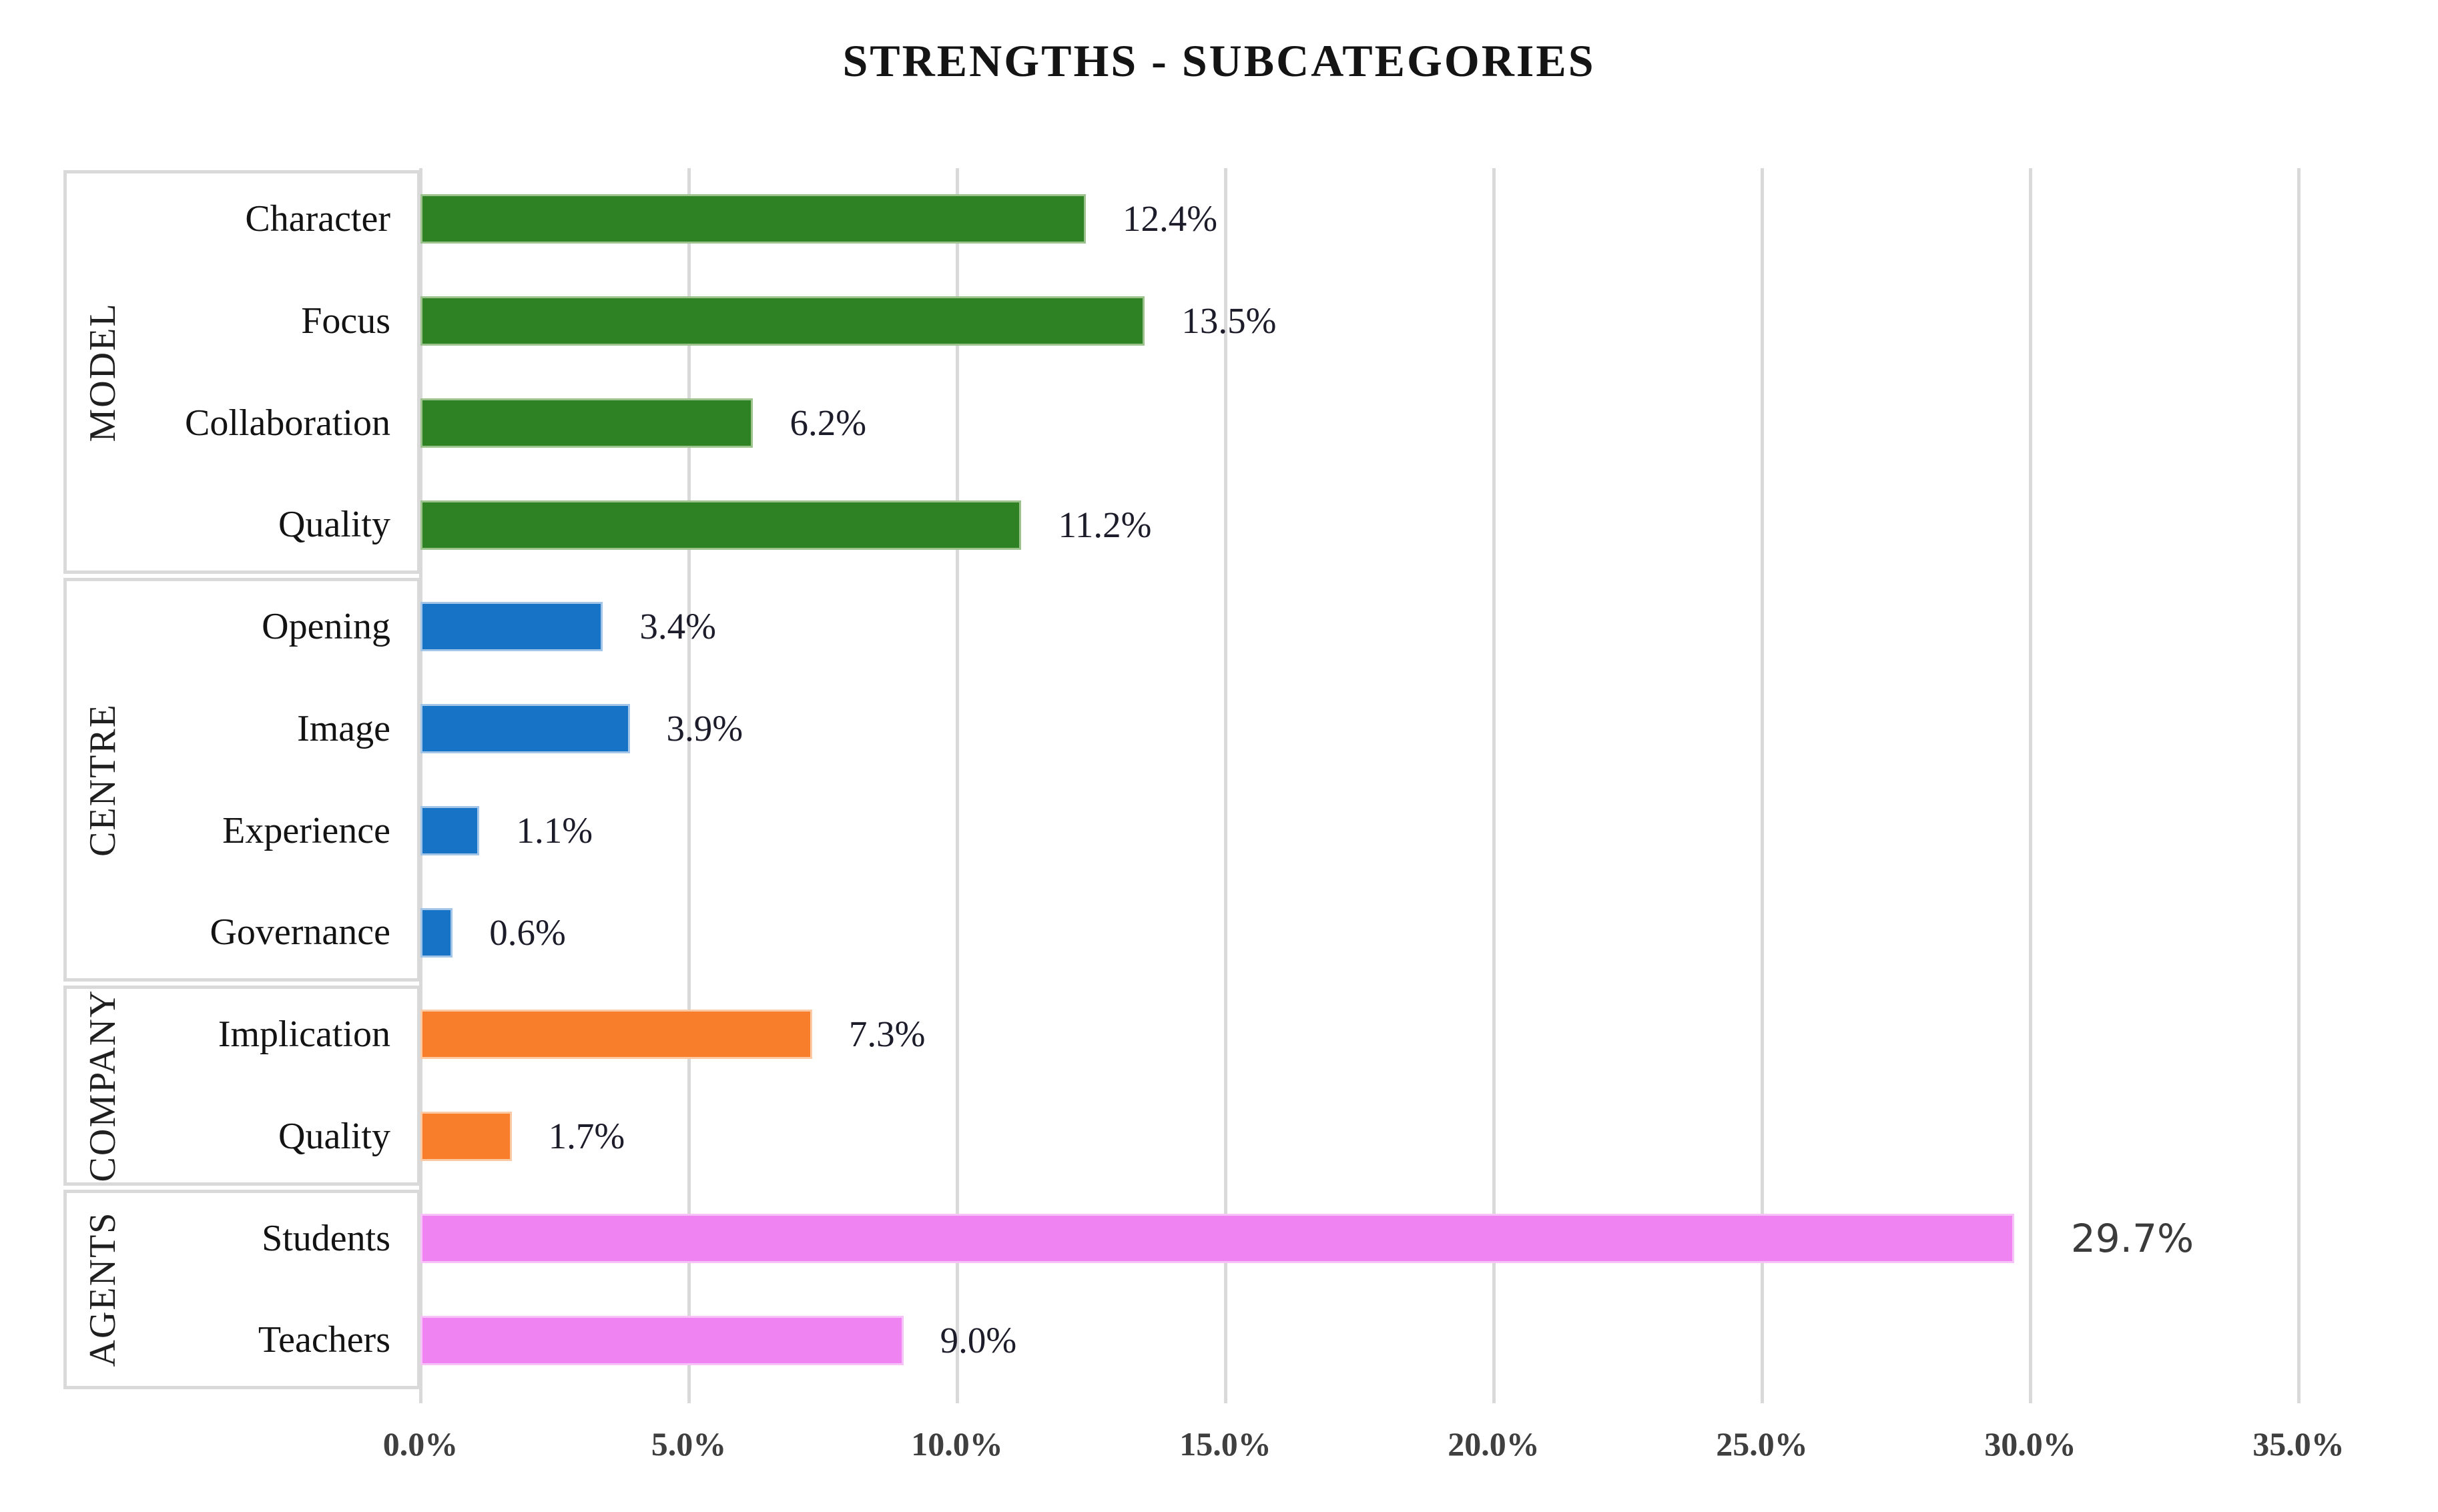  What do you see at coordinates (527, 932) in the screenshot?
I see `value-label: 0.6%` at bounding box center [527, 932].